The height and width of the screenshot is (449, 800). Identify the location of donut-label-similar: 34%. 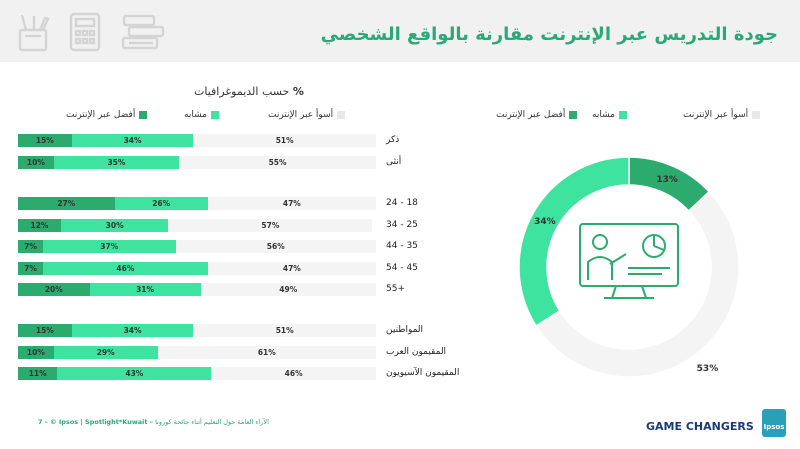
(545, 222).